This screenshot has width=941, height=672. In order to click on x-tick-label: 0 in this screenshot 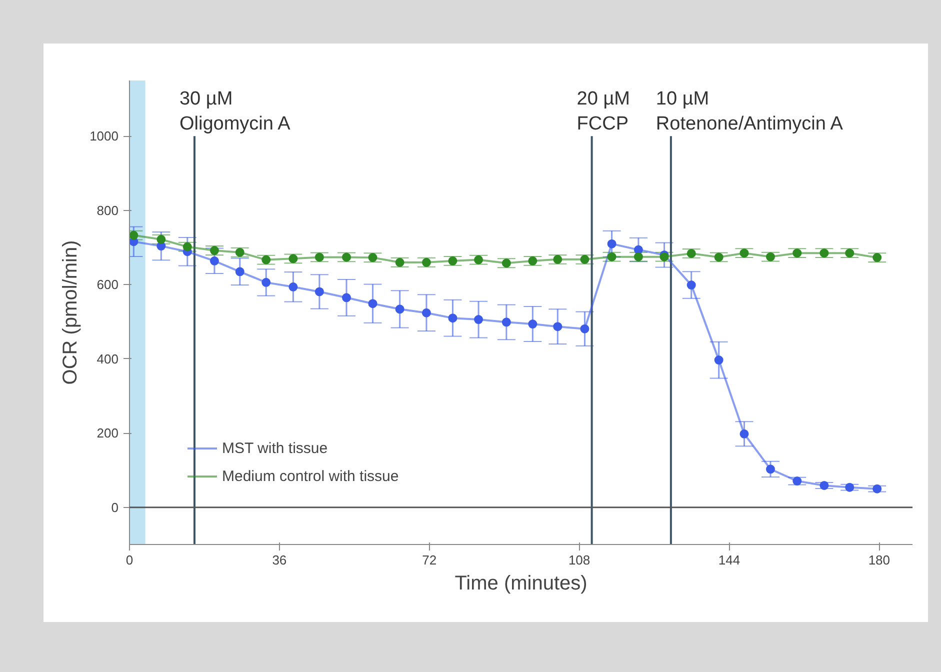, I will do `click(130, 560)`.